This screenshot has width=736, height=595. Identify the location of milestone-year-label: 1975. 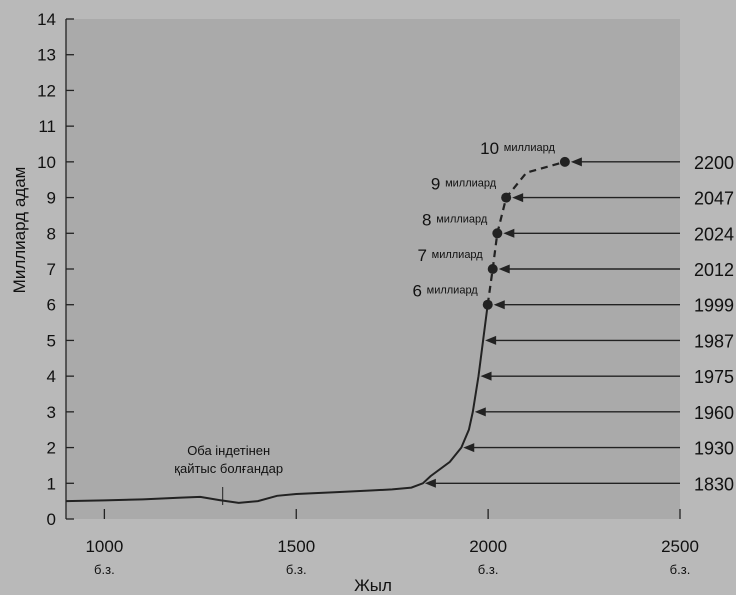
(714, 377).